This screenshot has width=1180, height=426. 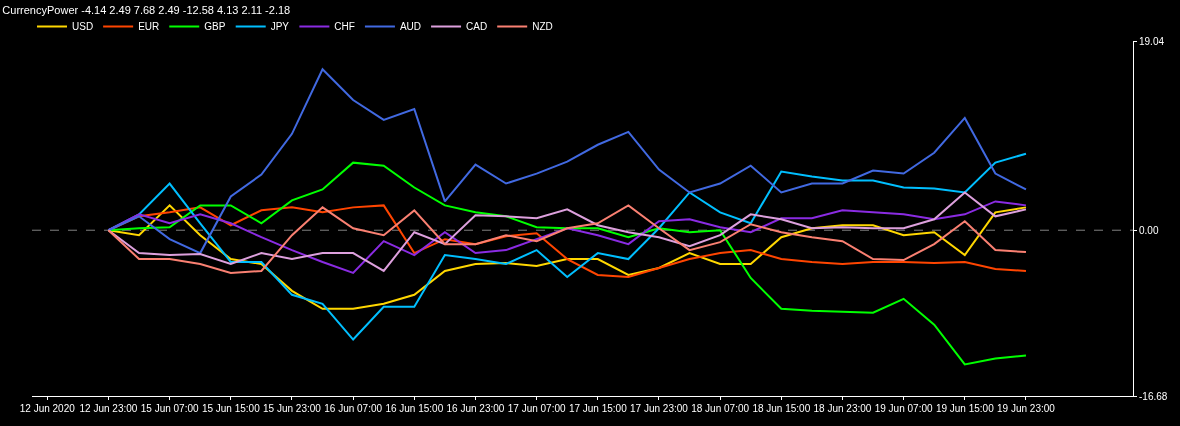 I want to click on chart-title: CurrencyPower -4.14 2.49 7.68 2.49 -12.58 4.13 2.11 -2.18, so click(x=146, y=10).